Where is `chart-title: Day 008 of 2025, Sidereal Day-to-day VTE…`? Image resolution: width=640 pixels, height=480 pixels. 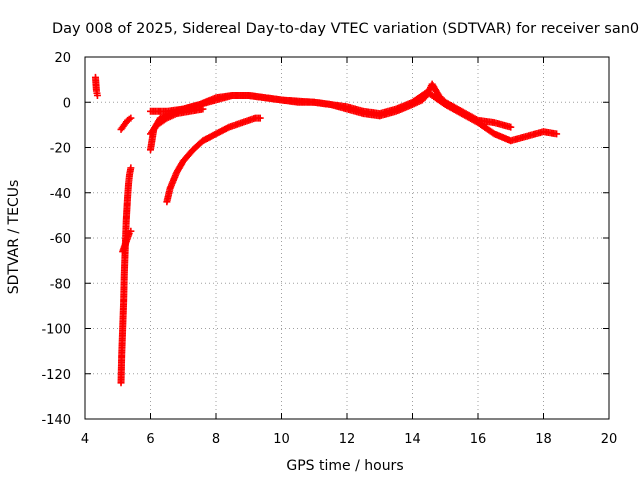
chart-title: Day 008 of 2025, Sidereal Day-to-day VTE… is located at coordinates (345, 29).